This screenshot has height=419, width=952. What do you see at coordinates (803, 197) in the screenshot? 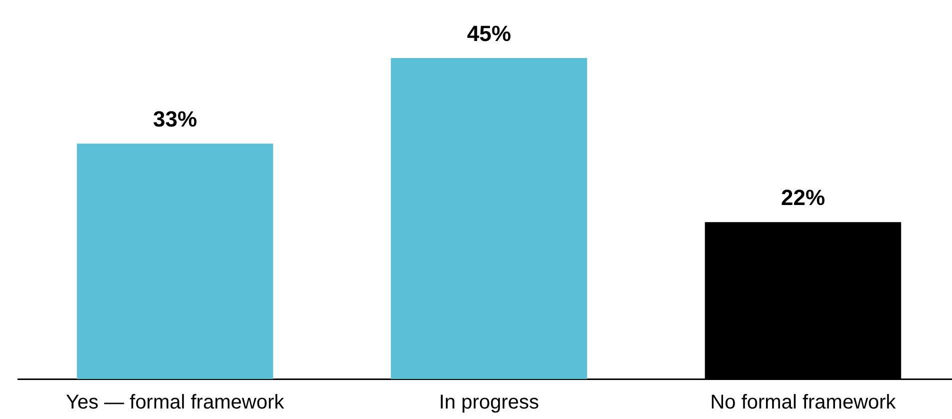
I see `data-label: 22%` at bounding box center [803, 197].